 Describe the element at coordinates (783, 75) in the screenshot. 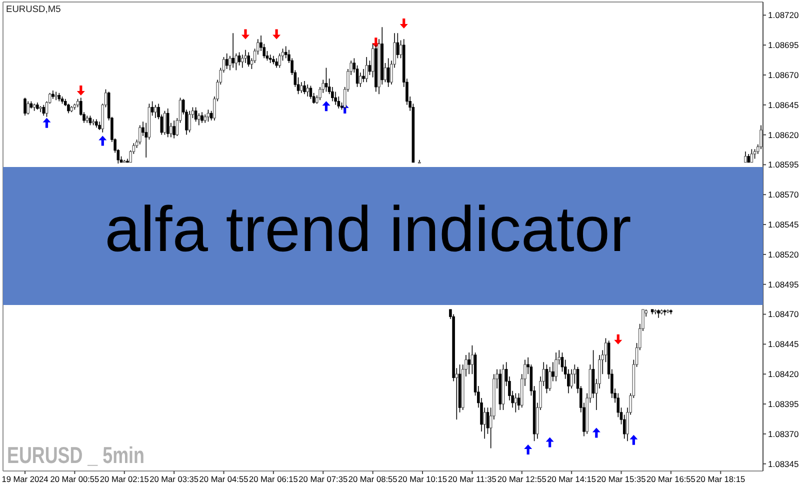

I see `y-tick-label: 1.08670` at that location.